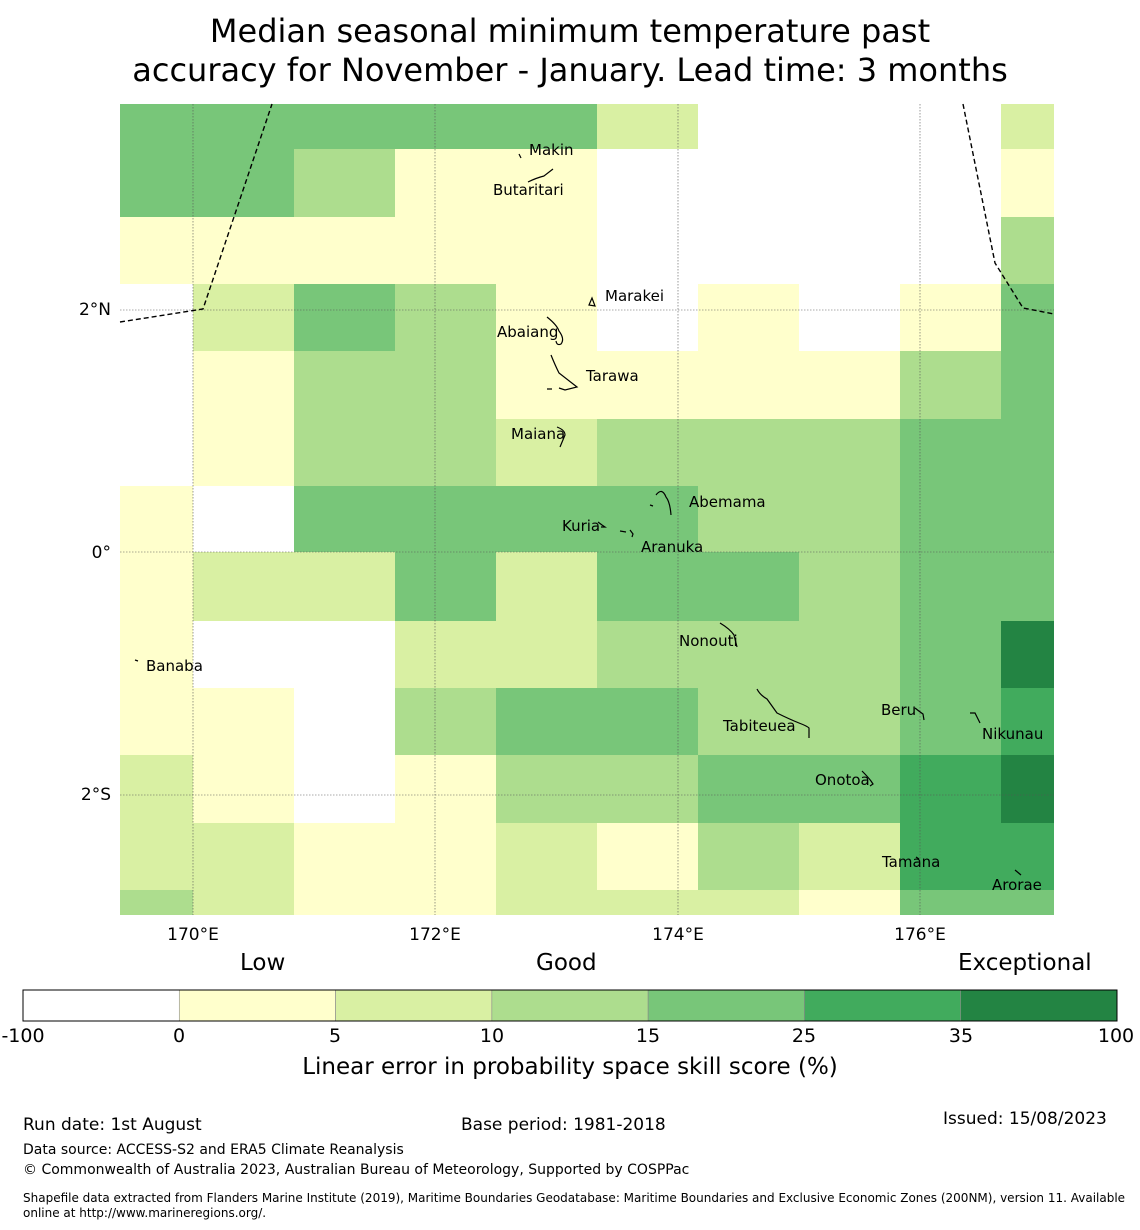 The image size is (1140, 1230). What do you see at coordinates (961, 1036) in the screenshot?
I see `colorbar-tick-35: 35` at bounding box center [961, 1036].